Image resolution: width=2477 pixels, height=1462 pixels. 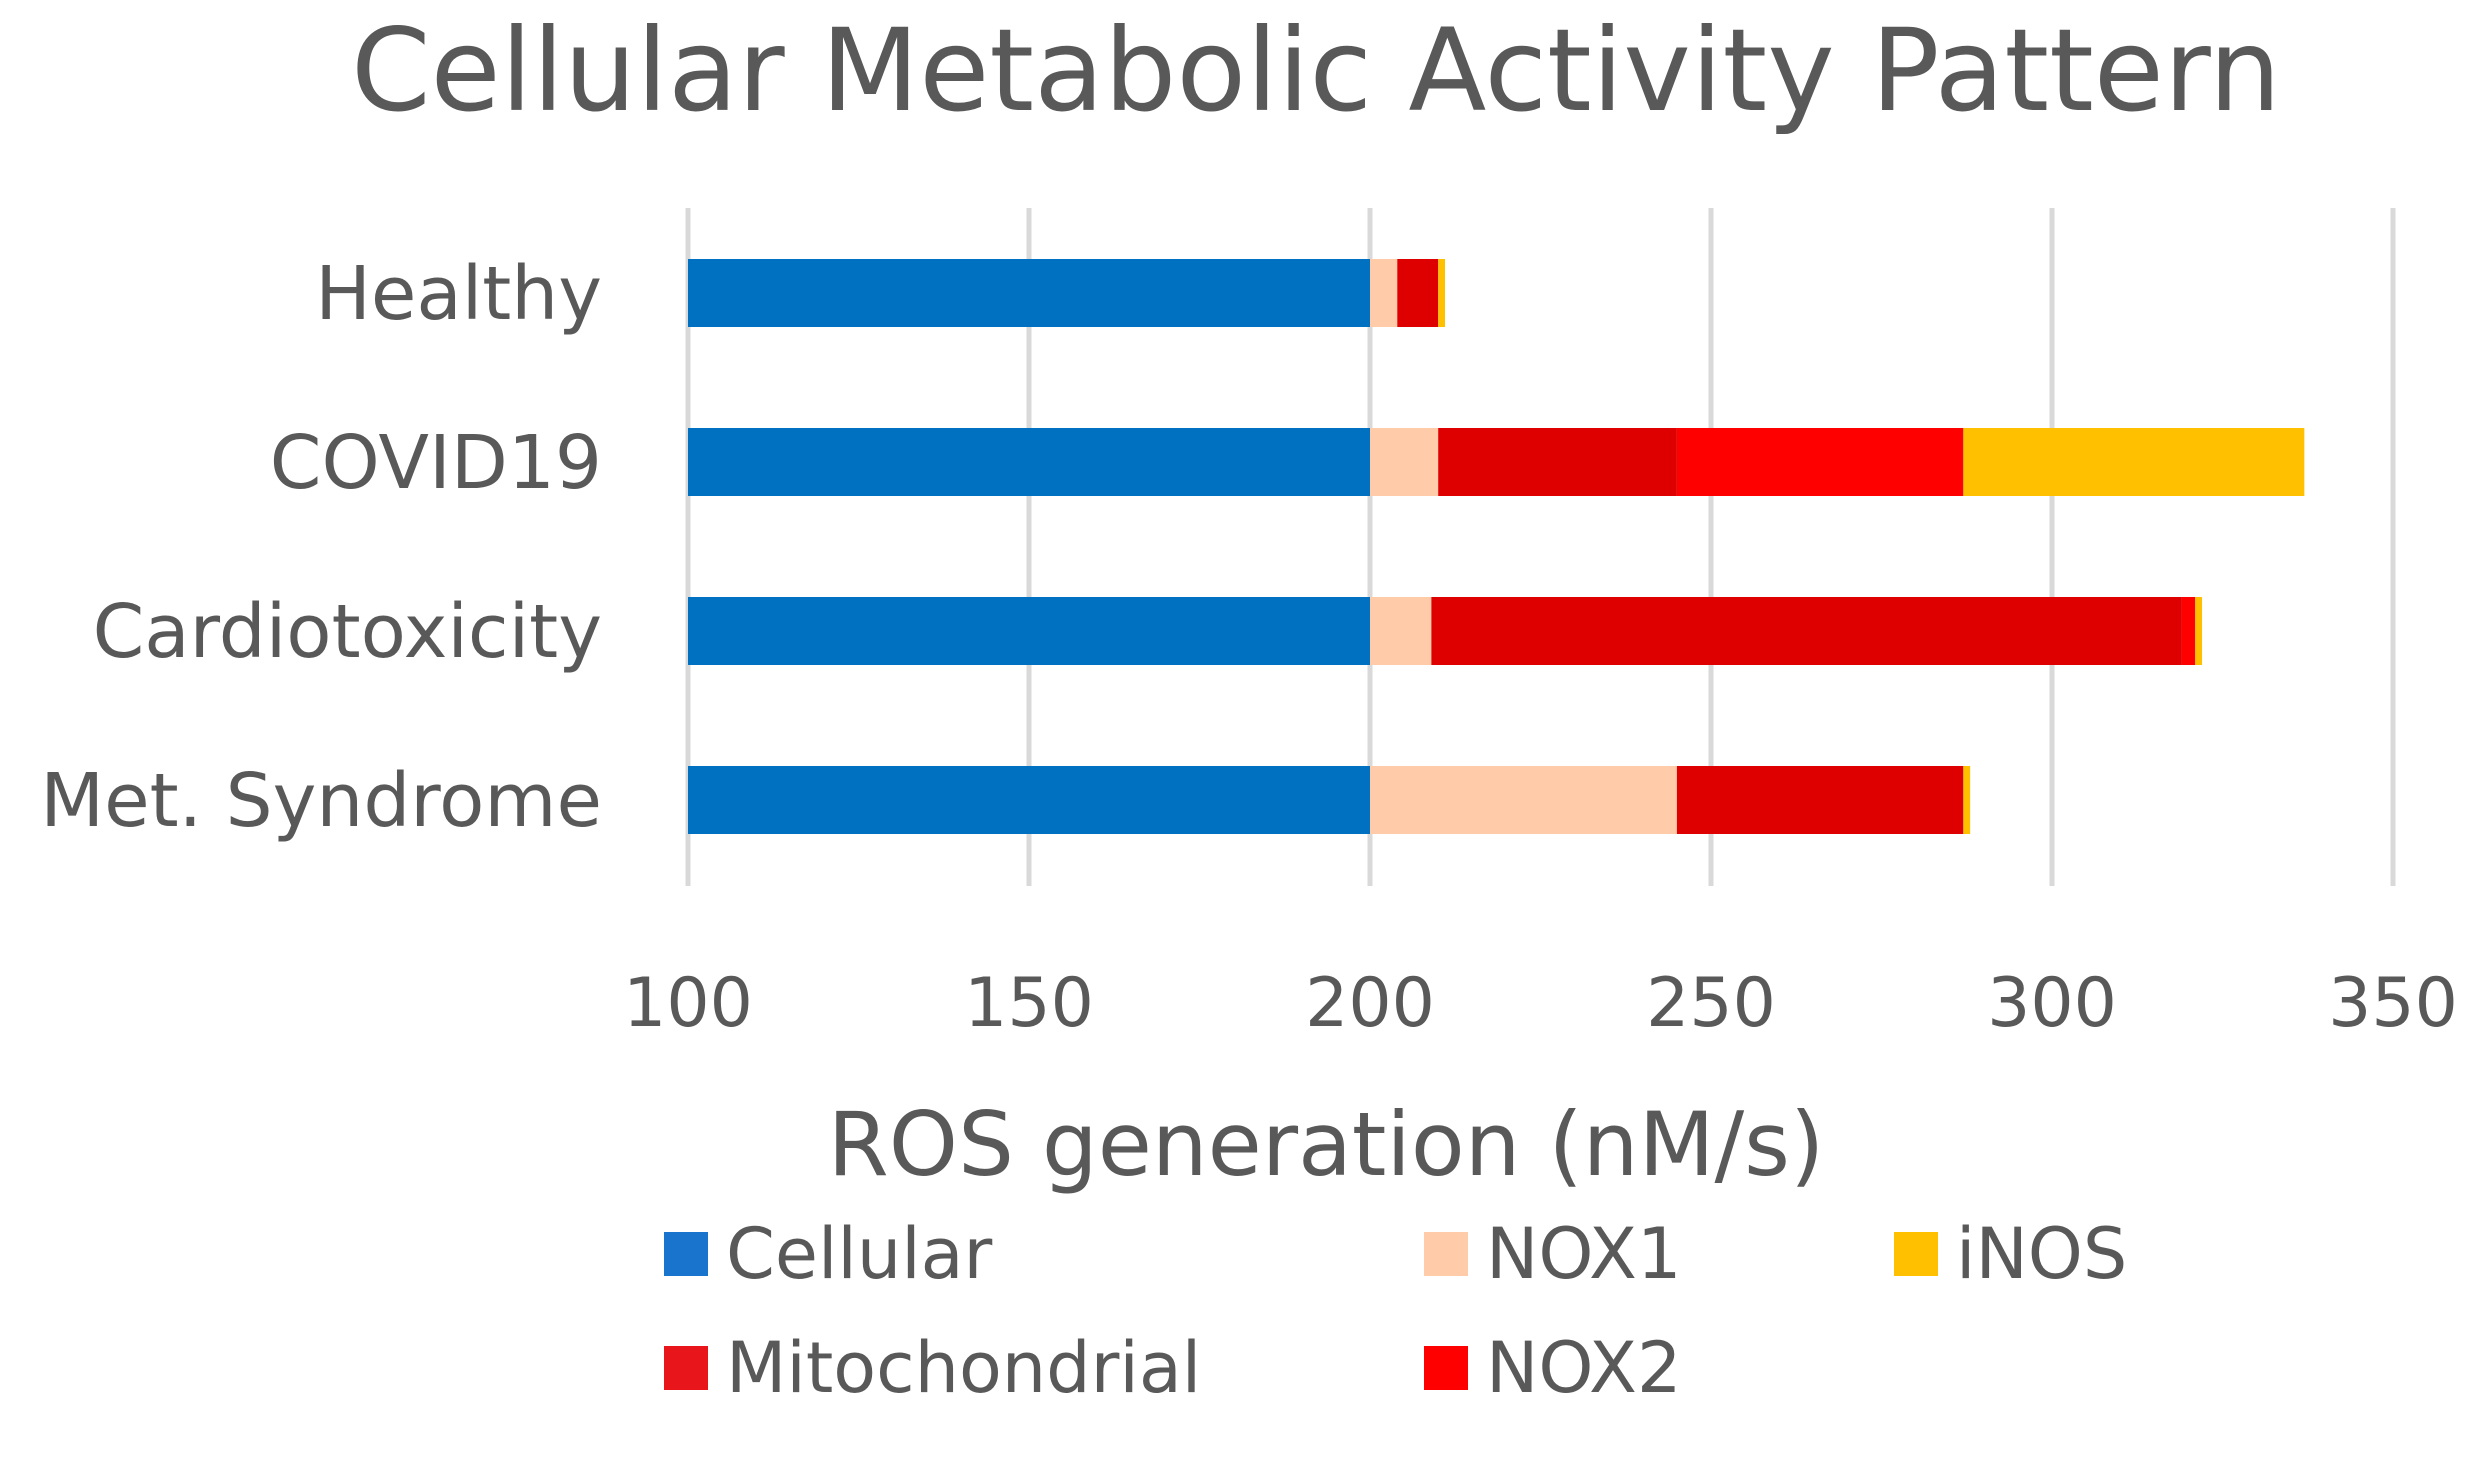 I want to click on bar-cardiotoxicity-inos, so click(x=2199, y=631).